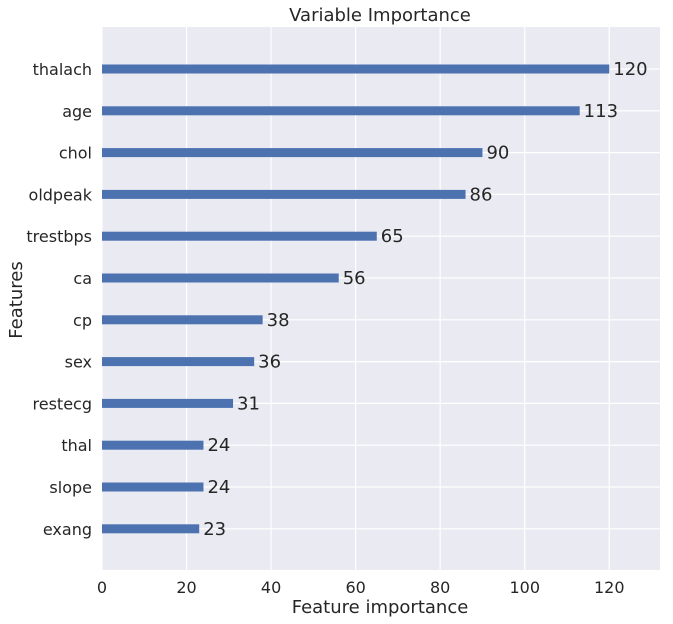 The width and height of the screenshot is (673, 624). I want to click on data-label-ca: 56, so click(354, 278).